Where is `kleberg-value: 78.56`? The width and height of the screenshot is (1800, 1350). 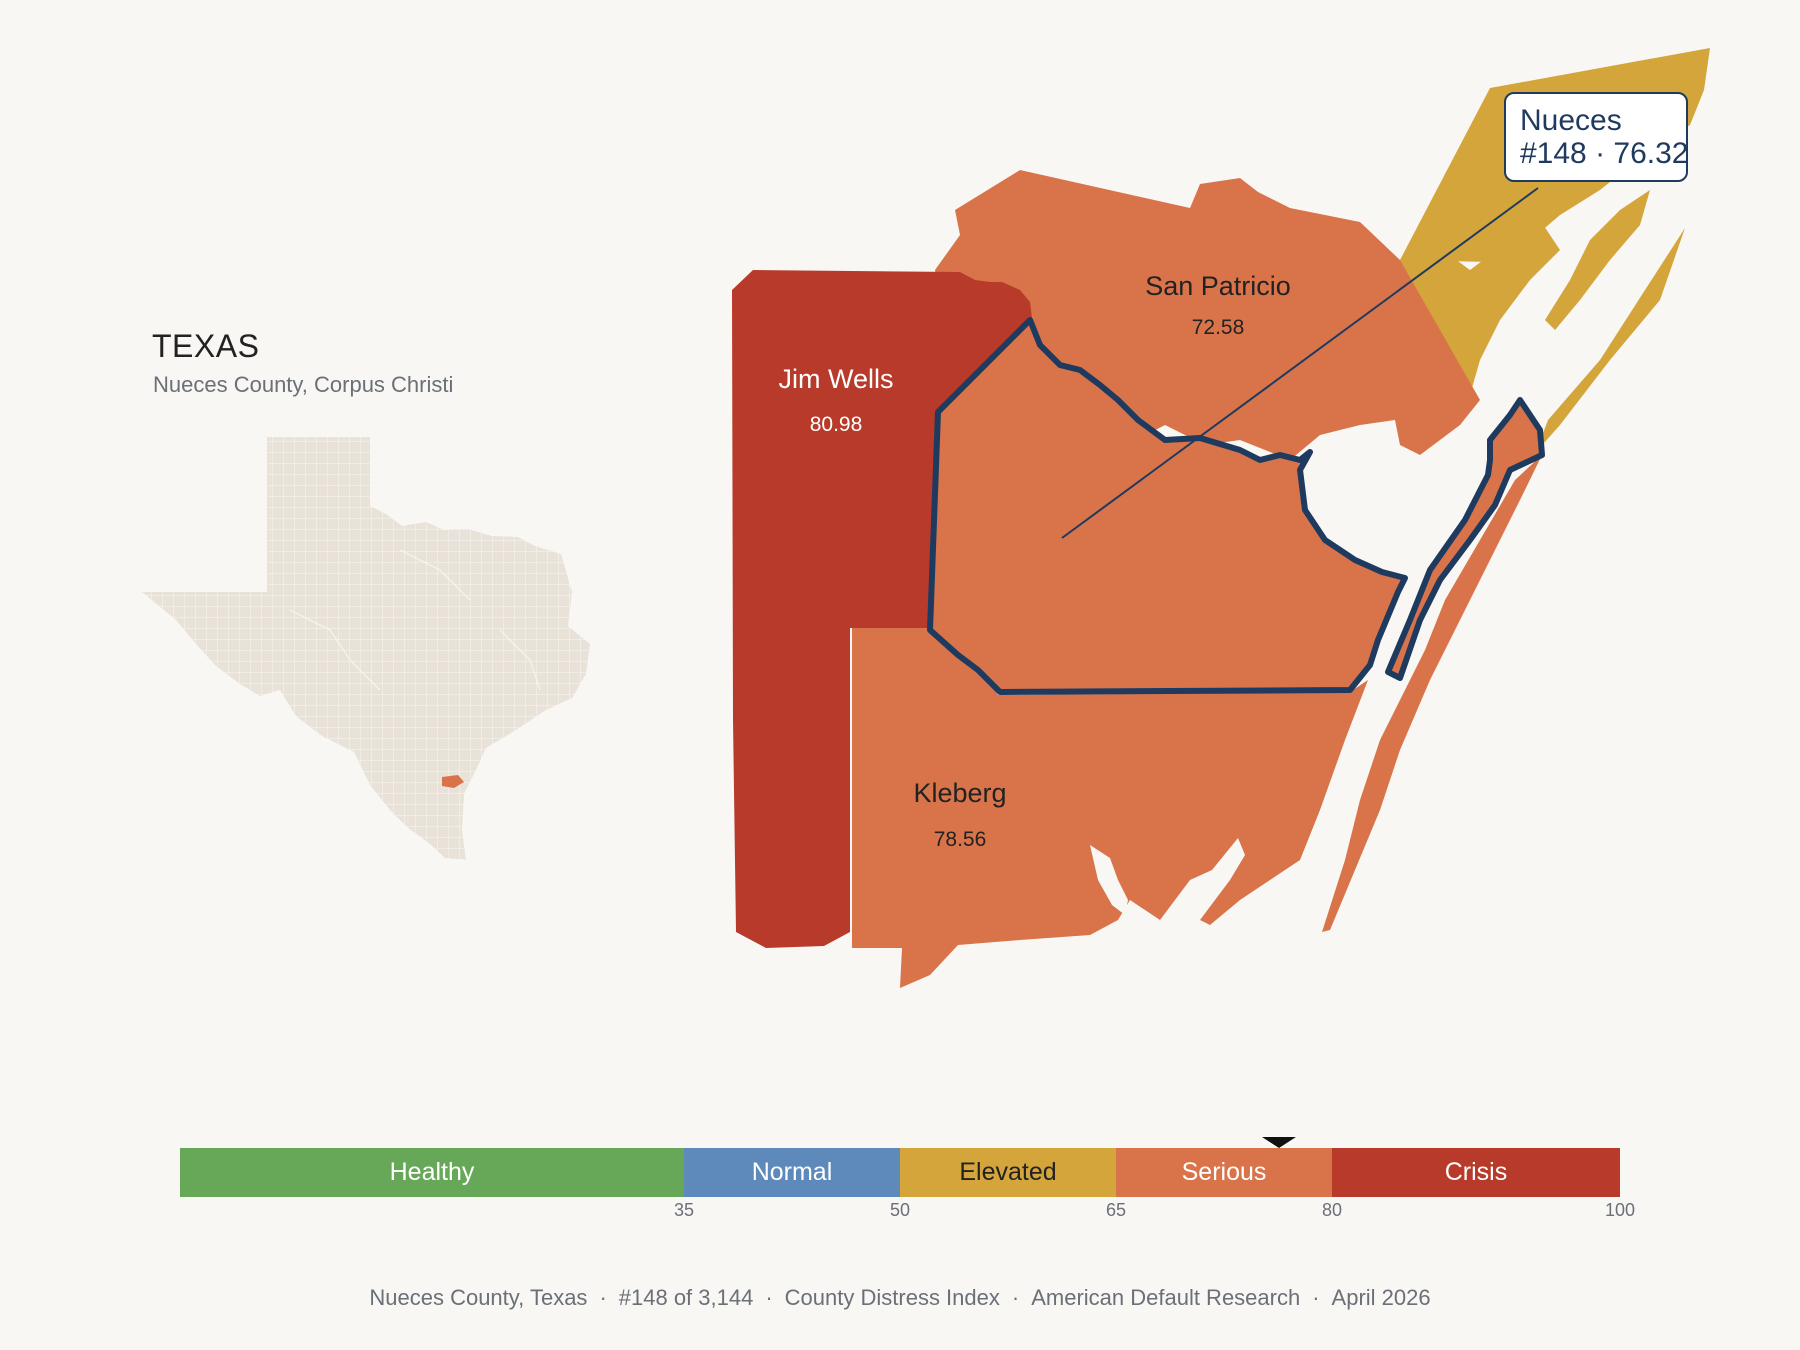
kleberg-value: 78.56 is located at coordinates (960, 839).